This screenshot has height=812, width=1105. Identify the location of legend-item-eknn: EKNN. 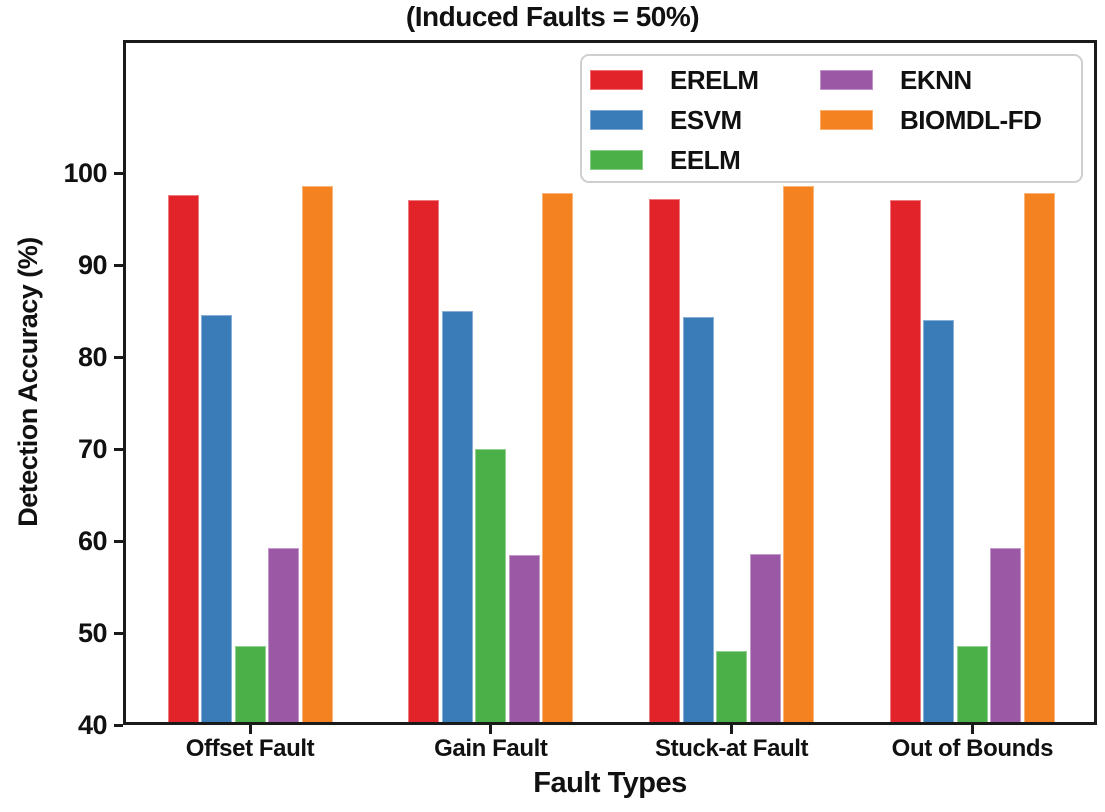
(930, 80).